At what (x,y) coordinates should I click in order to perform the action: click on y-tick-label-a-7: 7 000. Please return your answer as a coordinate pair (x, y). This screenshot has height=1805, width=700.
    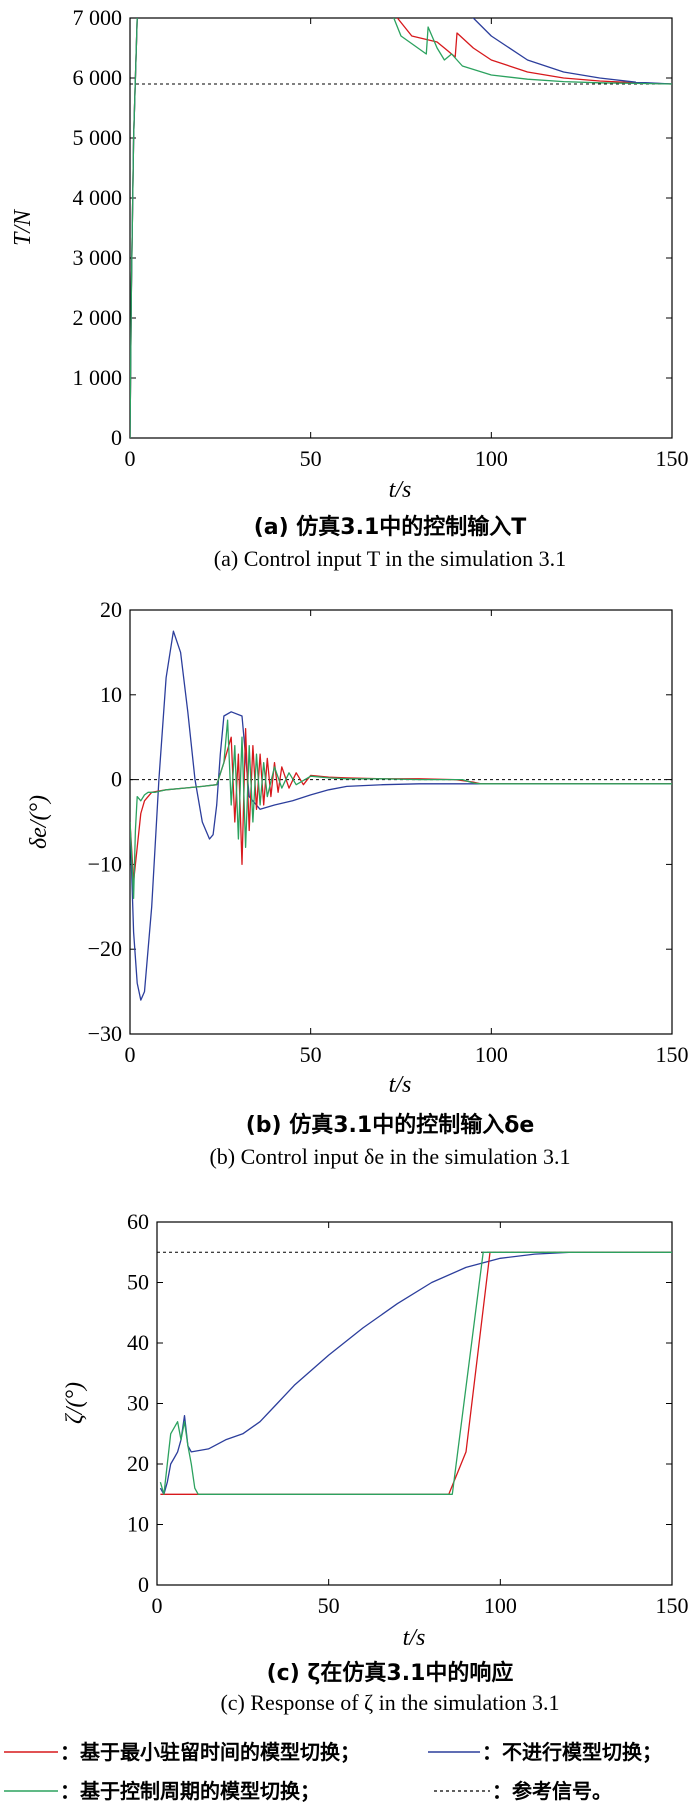
    Looking at the image, I should click on (98, 17).